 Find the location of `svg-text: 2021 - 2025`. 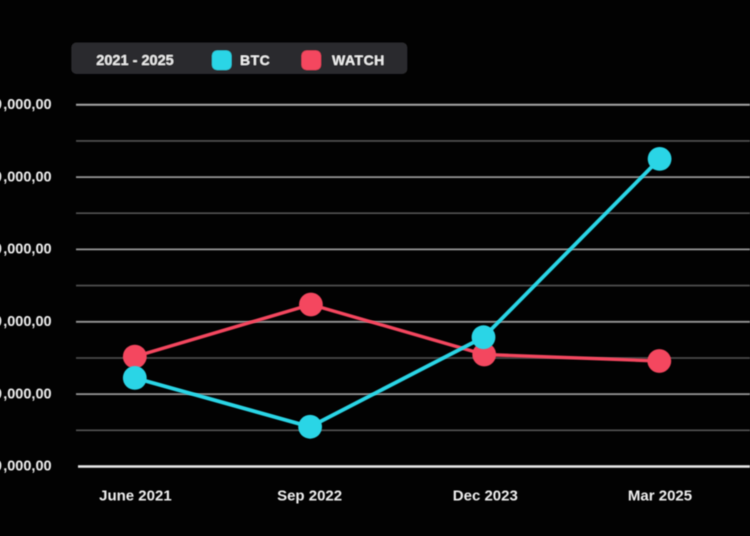

svg-text: 2021 - 2025 is located at coordinates (134, 61).